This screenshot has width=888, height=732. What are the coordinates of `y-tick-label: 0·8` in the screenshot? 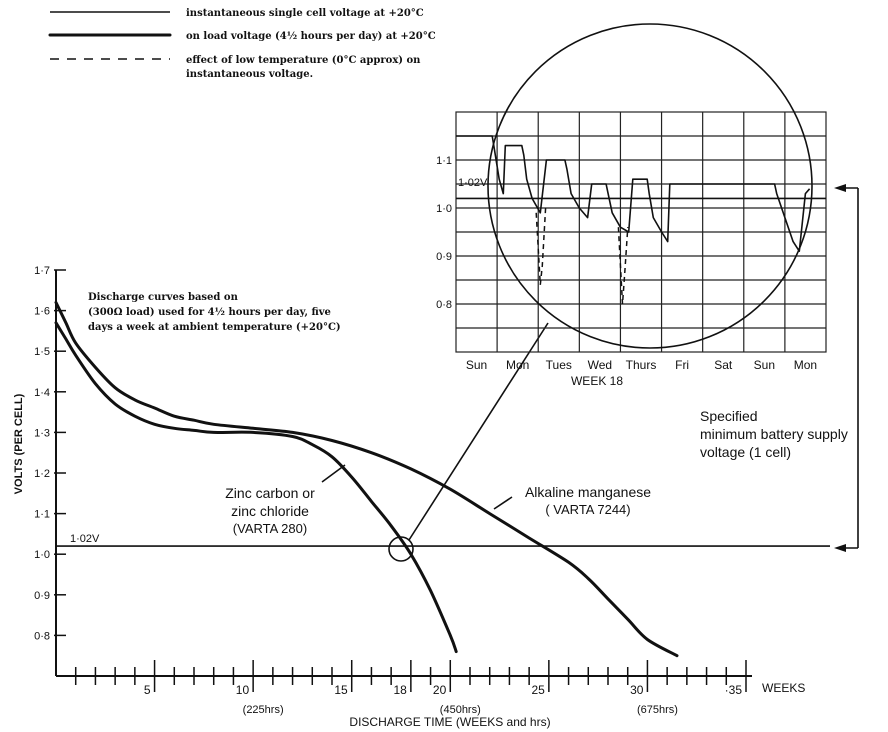 It's located at (42, 636).